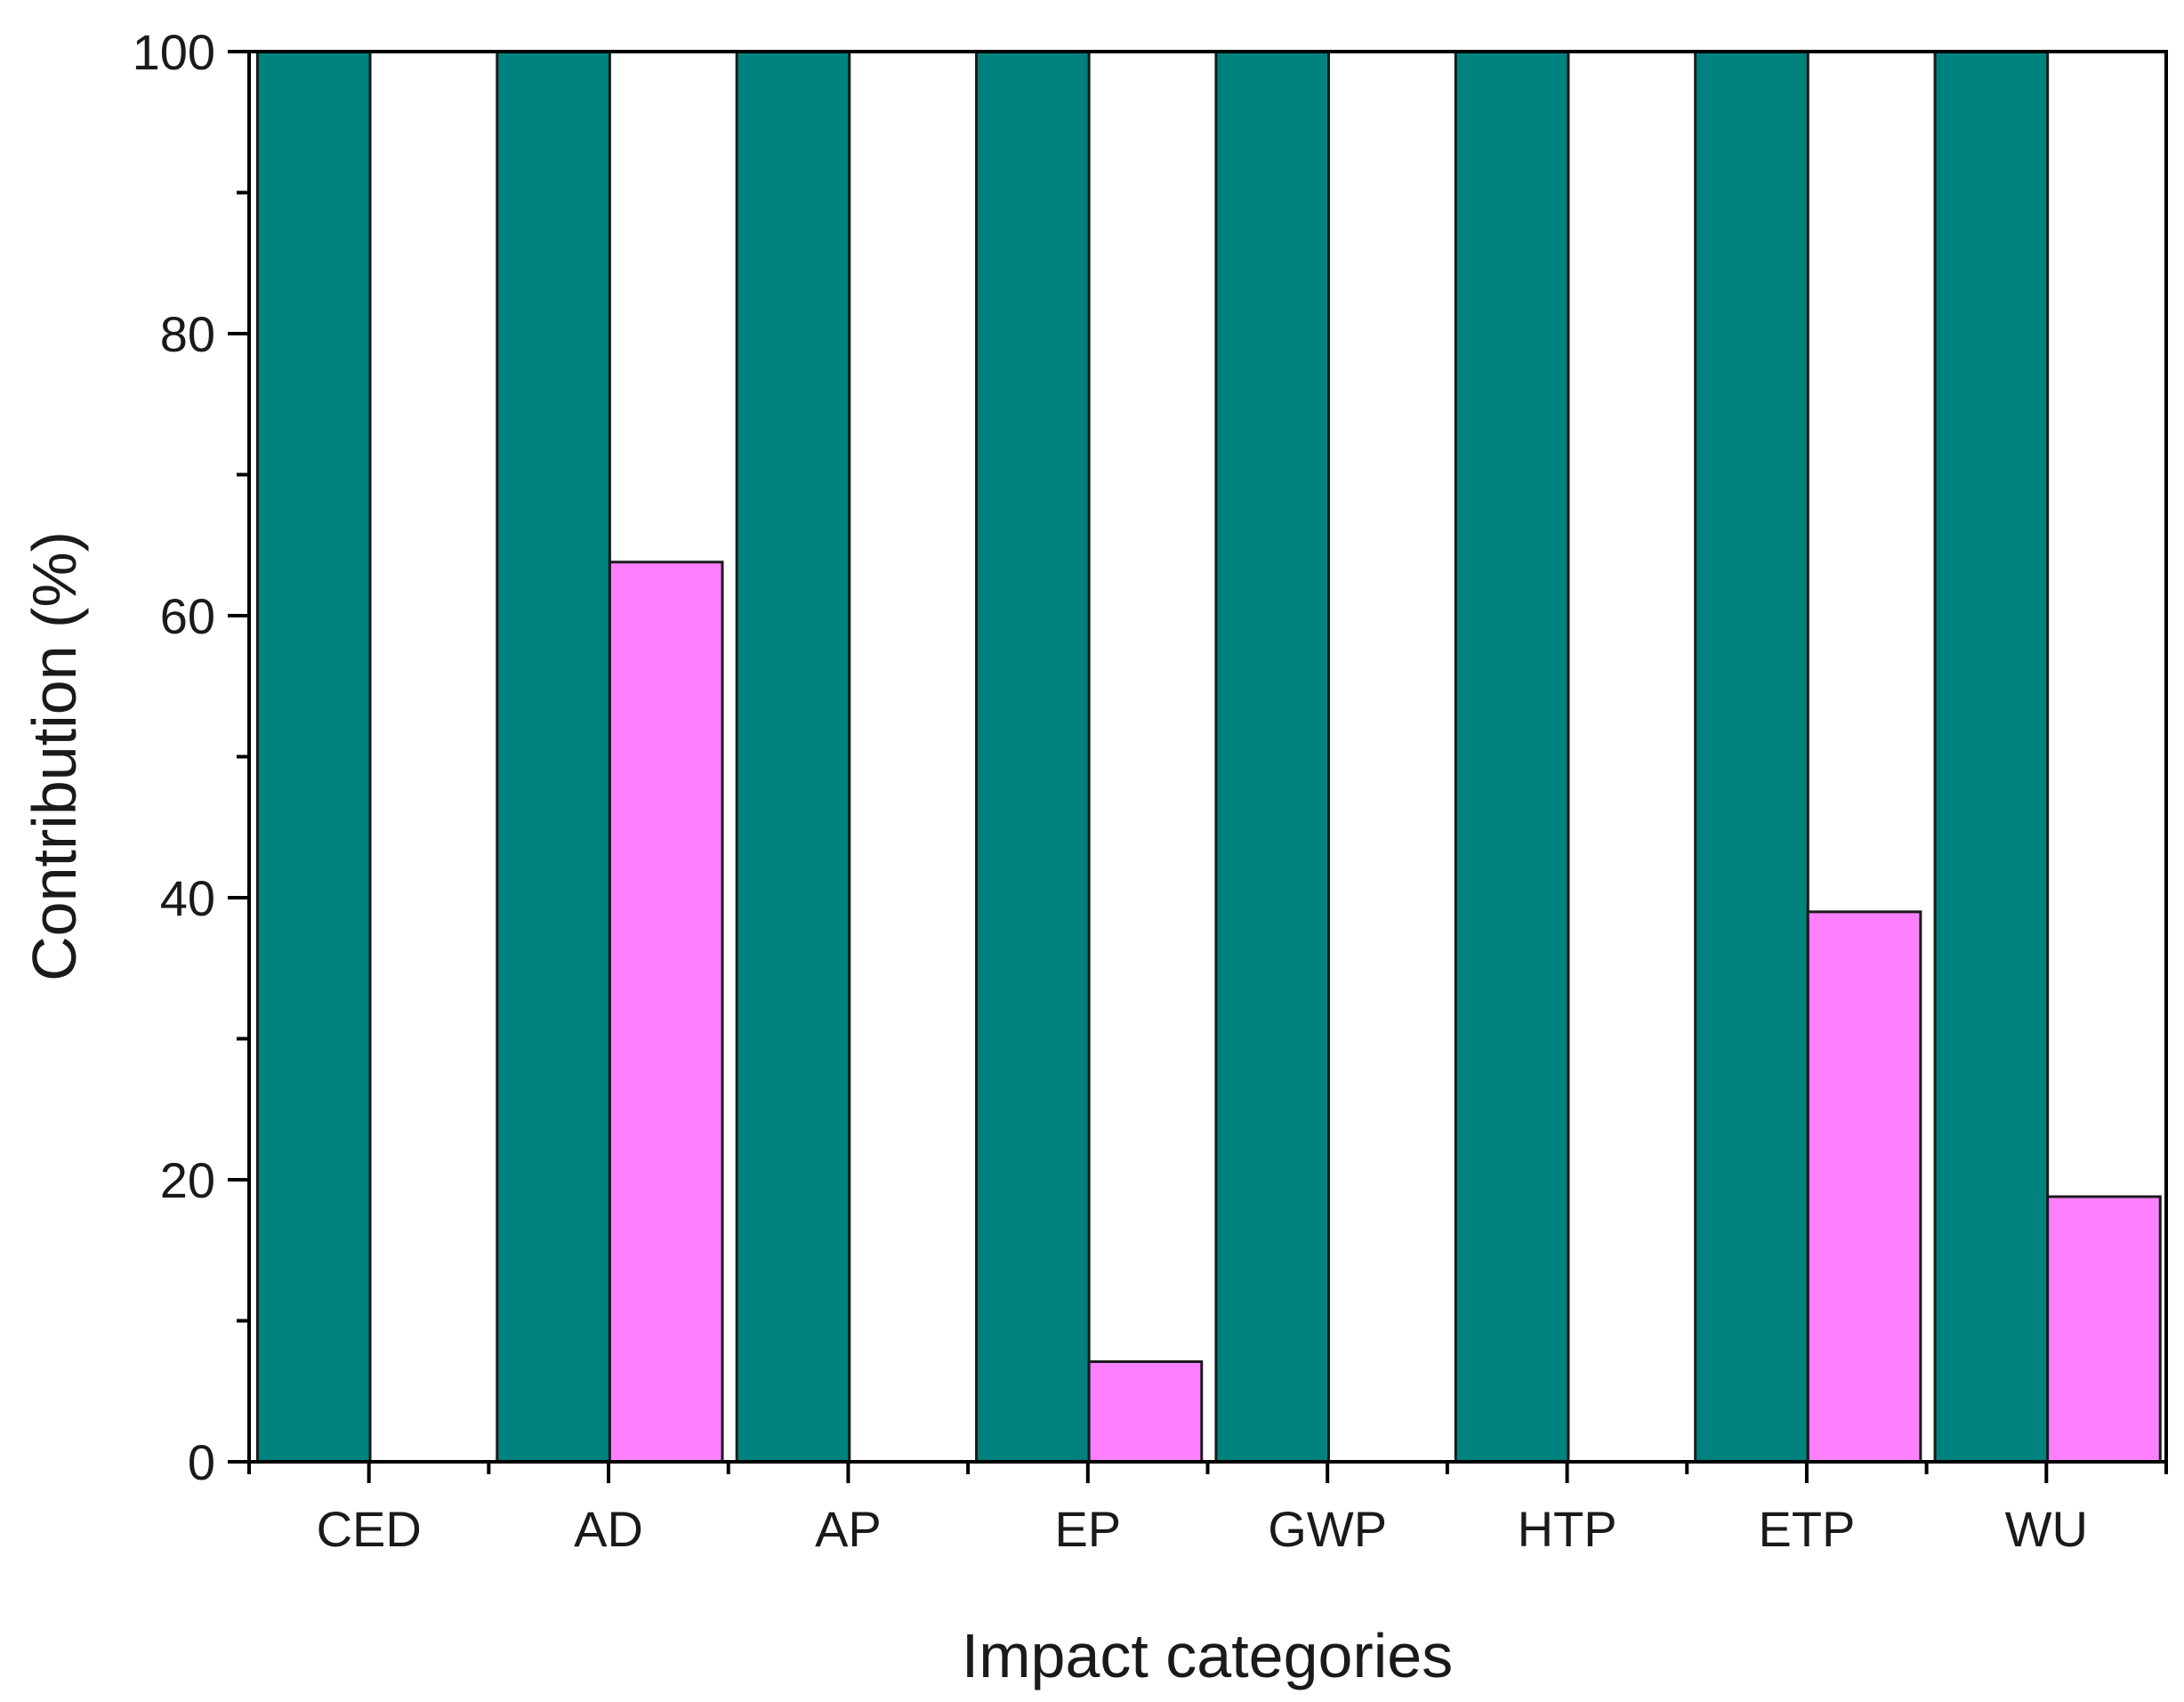  I want to click on x-tick-label-wu: WU, so click(2046, 1529).